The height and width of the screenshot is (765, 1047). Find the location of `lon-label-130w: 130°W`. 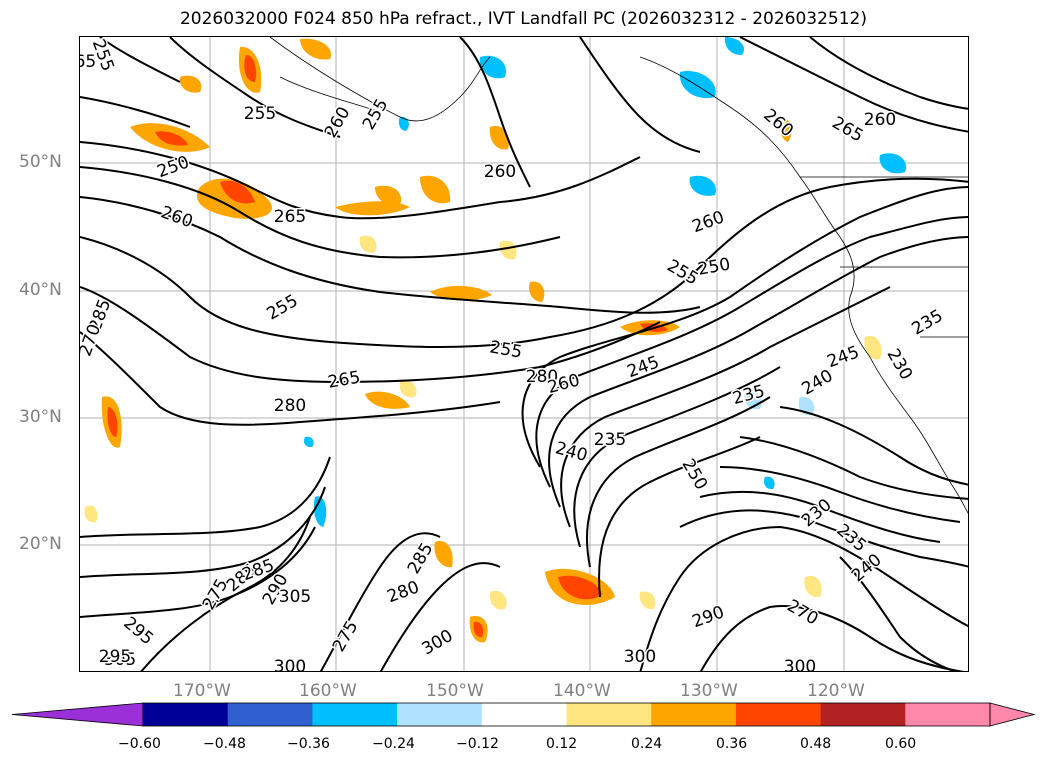

lon-label-130w: 130°W is located at coordinates (709, 691).